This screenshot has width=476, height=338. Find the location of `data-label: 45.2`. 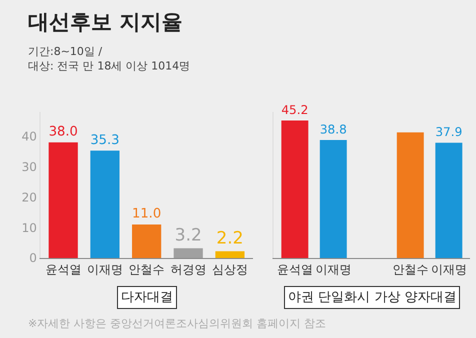

data-label: 45.2 is located at coordinates (294, 109).